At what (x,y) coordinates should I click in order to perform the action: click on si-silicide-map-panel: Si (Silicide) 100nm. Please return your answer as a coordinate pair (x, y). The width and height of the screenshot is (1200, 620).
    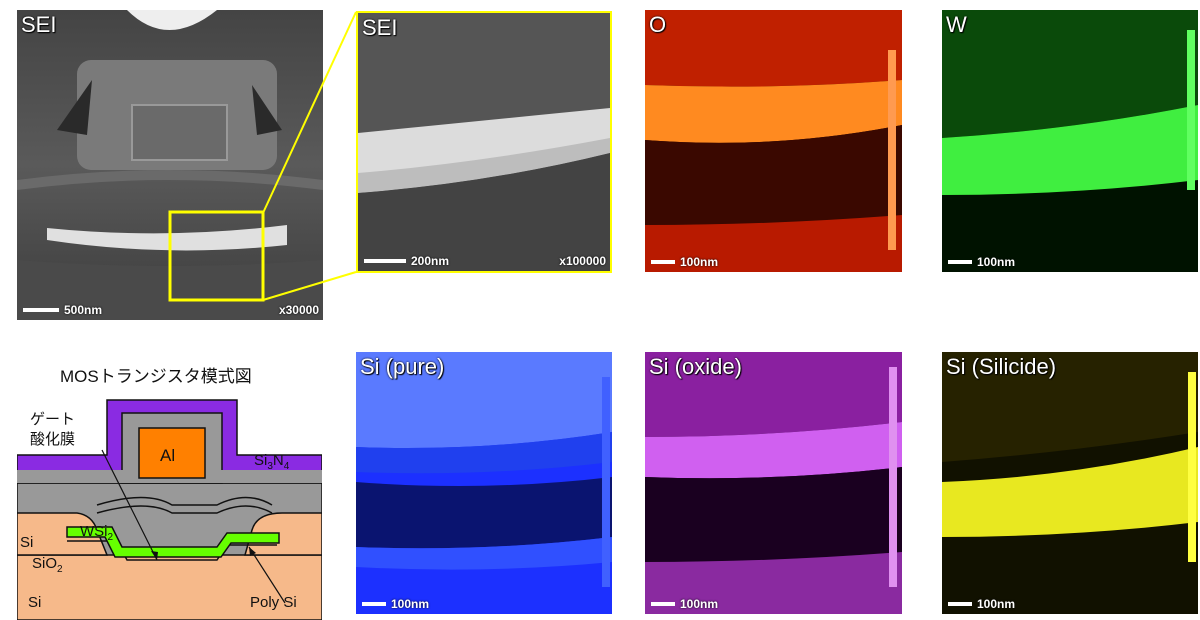
    Looking at the image, I should click on (1070, 483).